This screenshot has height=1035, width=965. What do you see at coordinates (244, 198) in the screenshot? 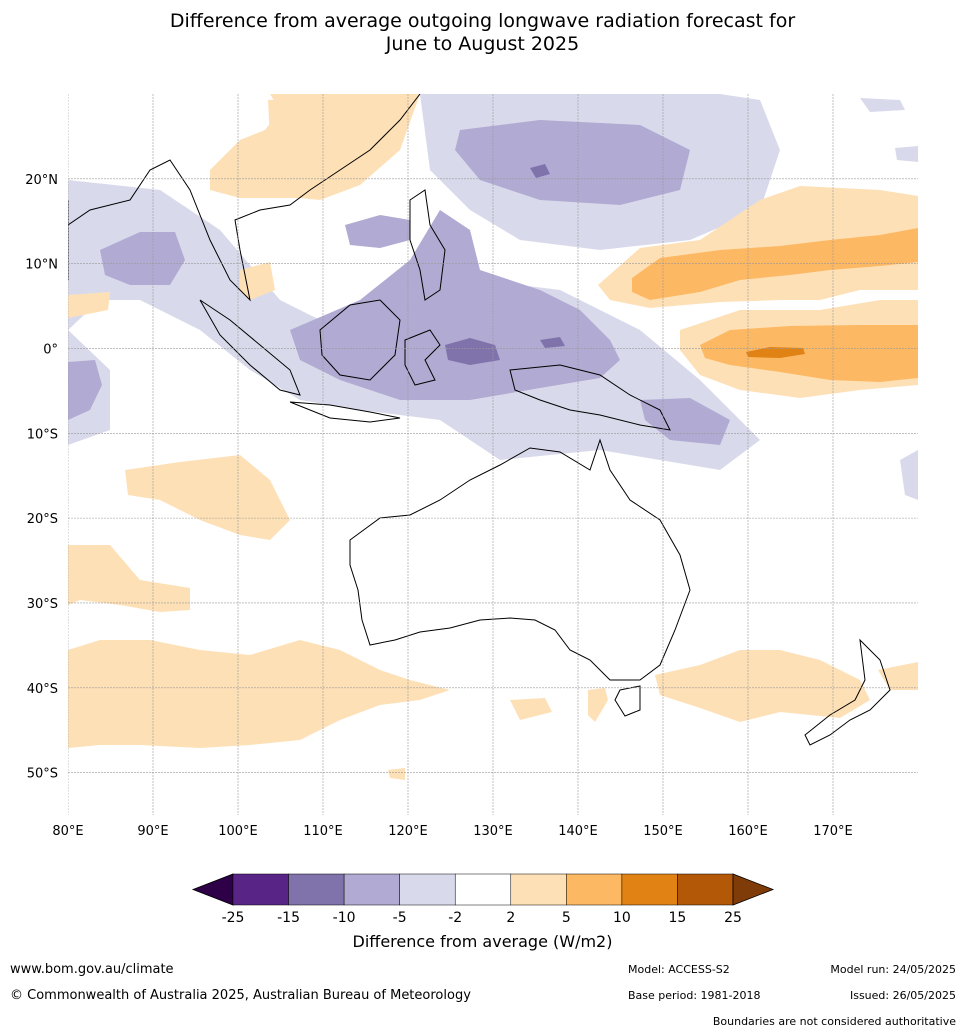
I see `asia-coastline` at bounding box center [244, 198].